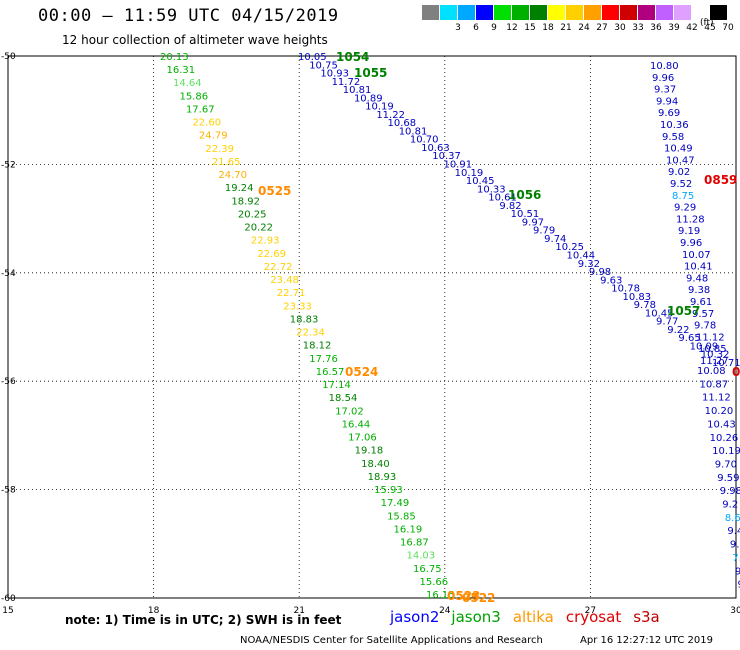 The height and width of the screenshot is (650, 740). I want to click on swh-value: 22.93, so click(265, 241).